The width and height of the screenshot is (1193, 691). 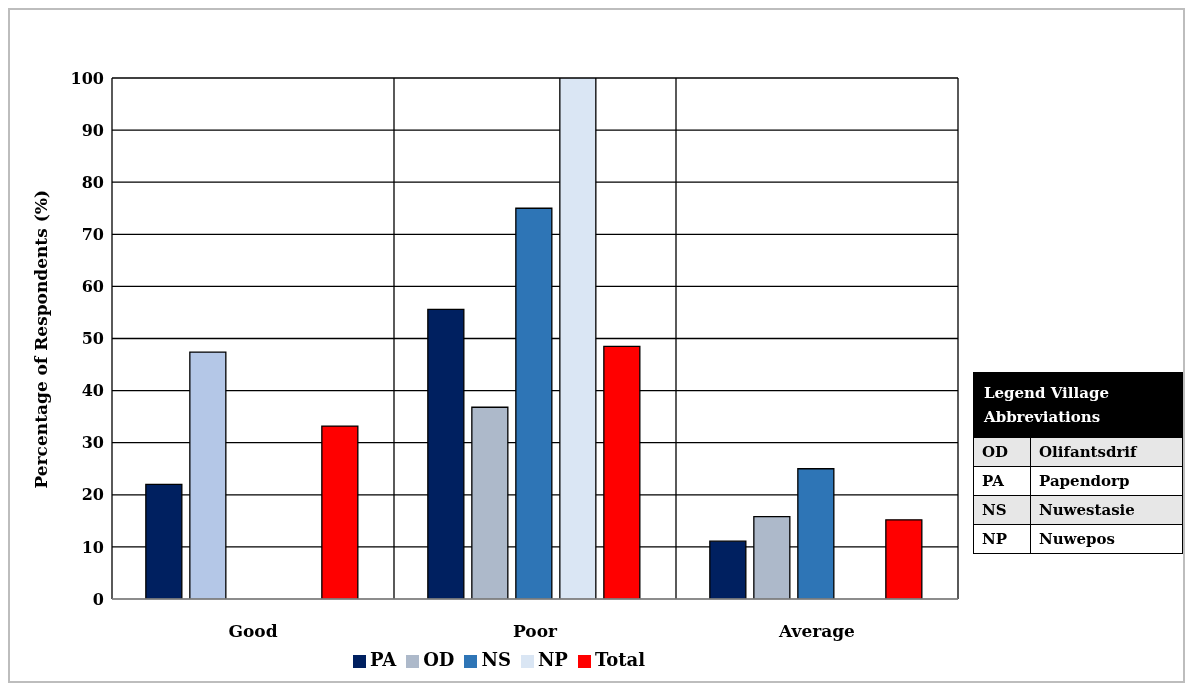 I want to click on legend-label: OD, so click(x=439, y=659).